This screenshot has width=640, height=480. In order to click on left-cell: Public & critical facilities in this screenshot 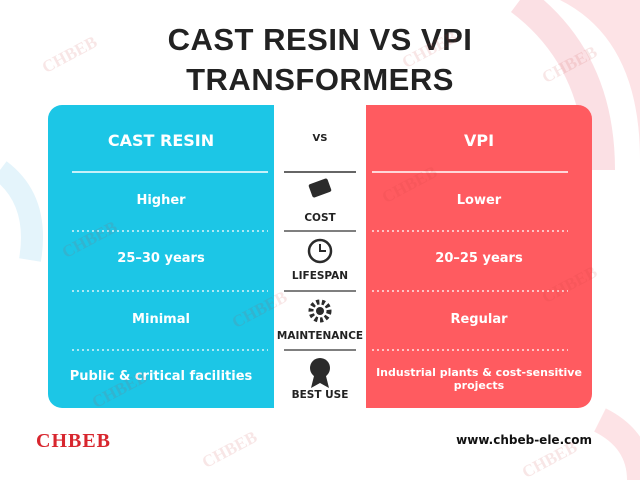, I will do `click(161, 376)`.